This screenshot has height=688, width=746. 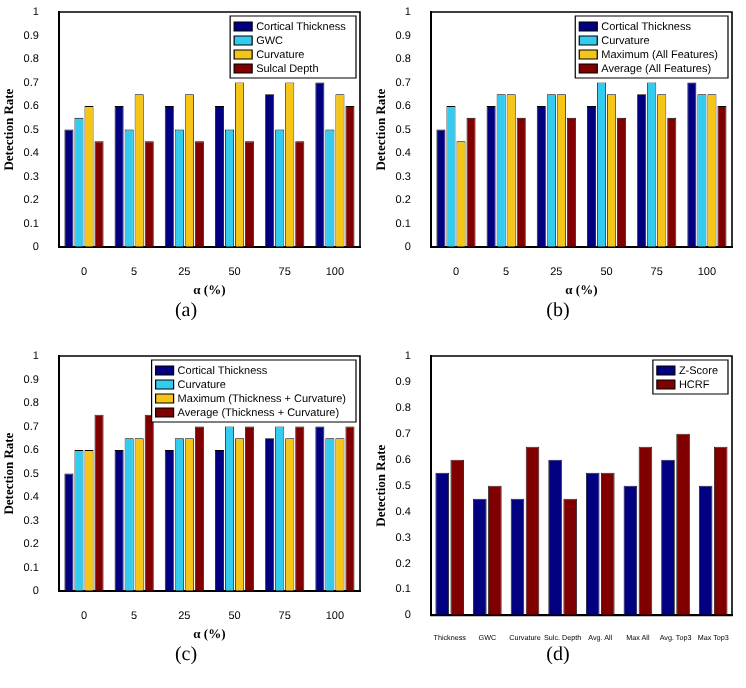 What do you see at coordinates (186, 311) in the screenshot?
I see `text: (a)` at bounding box center [186, 311].